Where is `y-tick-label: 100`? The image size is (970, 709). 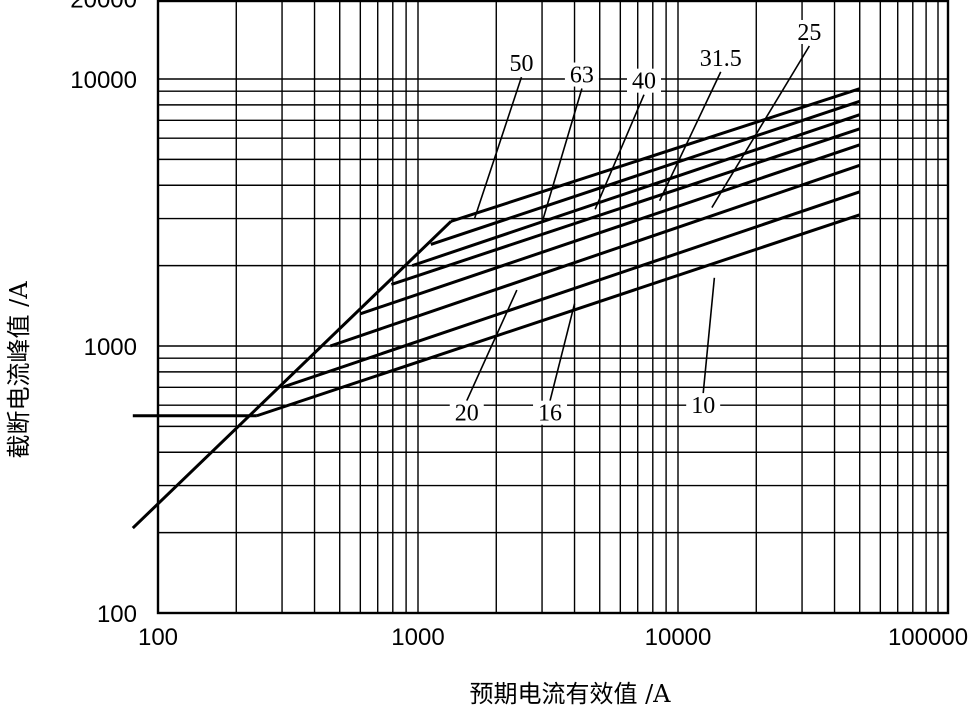
y-tick-label: 100 is located at coordinates (117, 614).